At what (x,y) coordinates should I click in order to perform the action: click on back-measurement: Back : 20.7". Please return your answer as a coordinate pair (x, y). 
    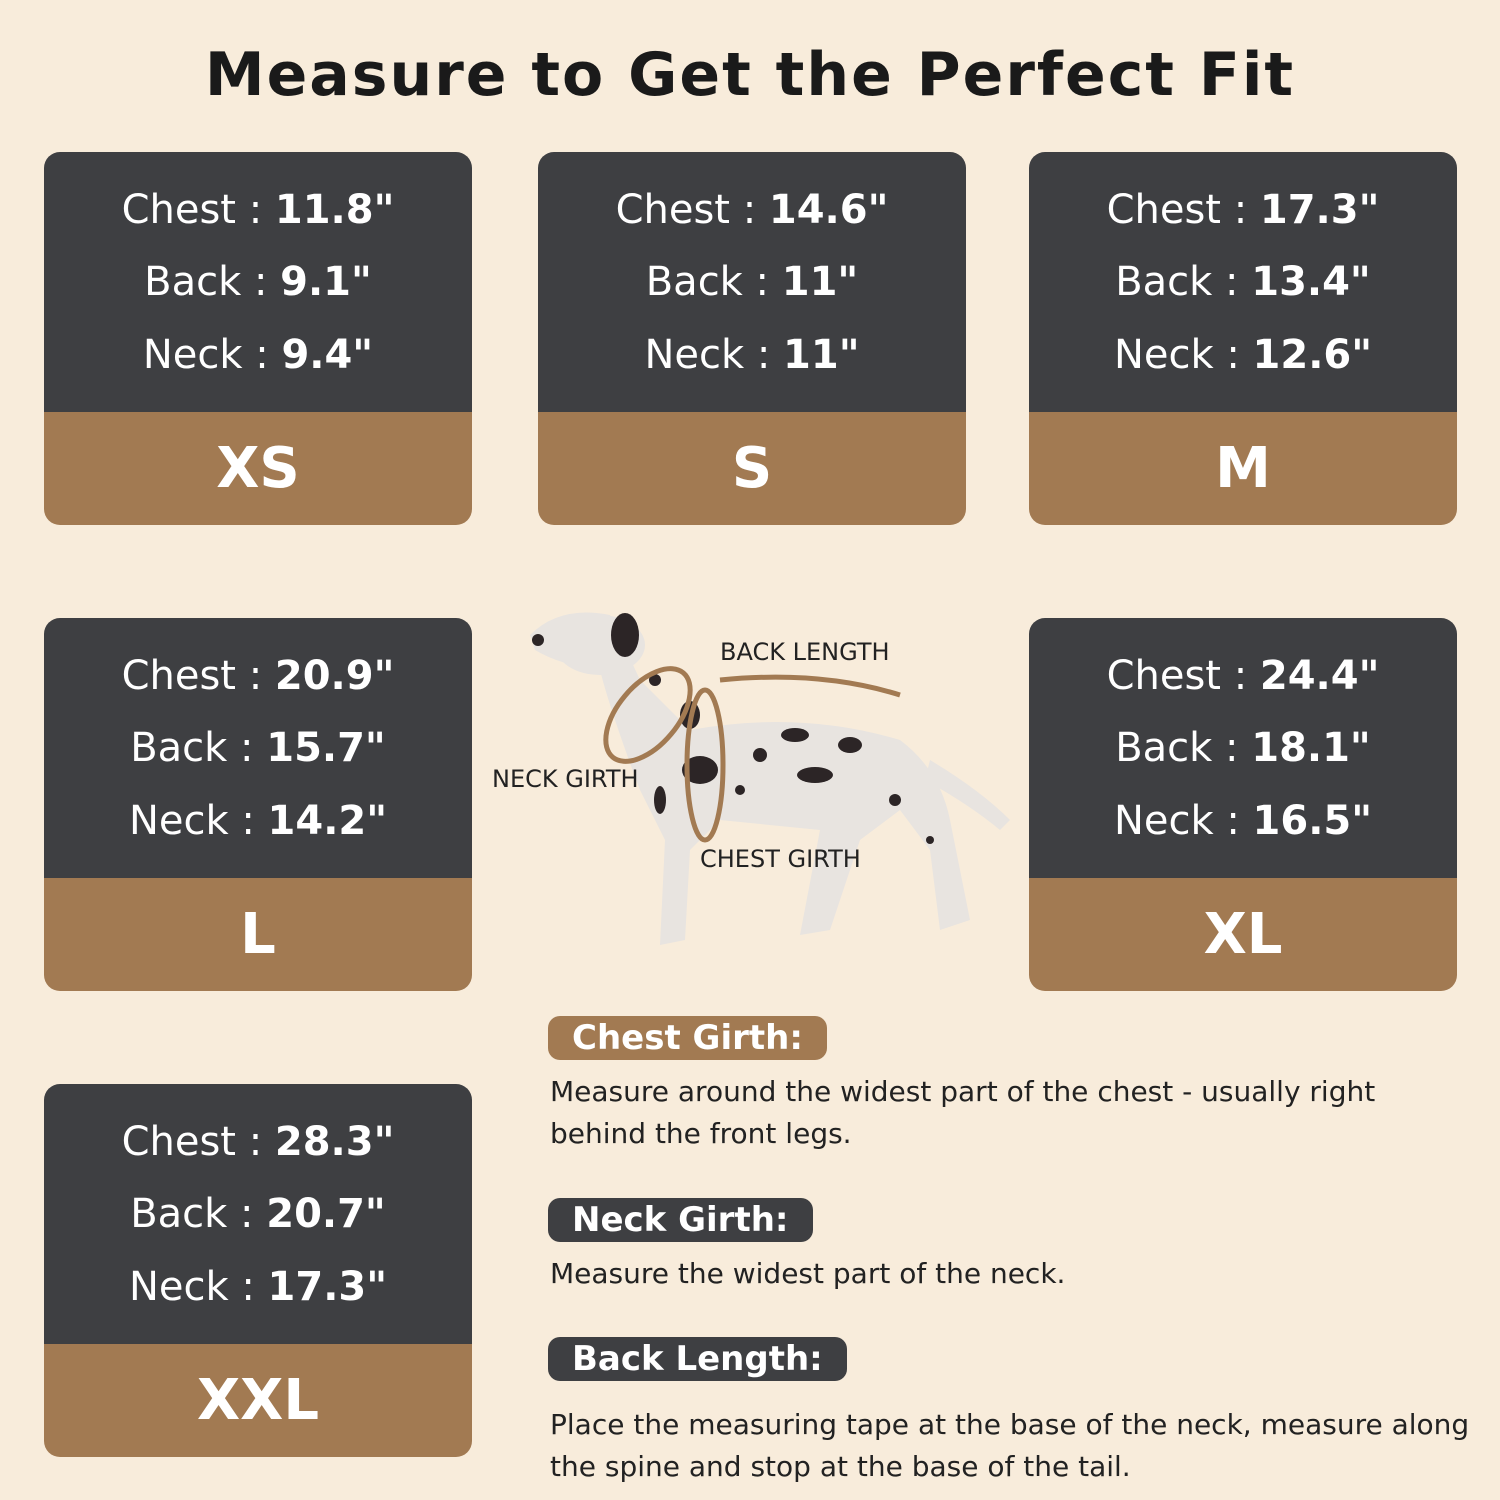
    Looking at the image, I should click on (258, 1214).